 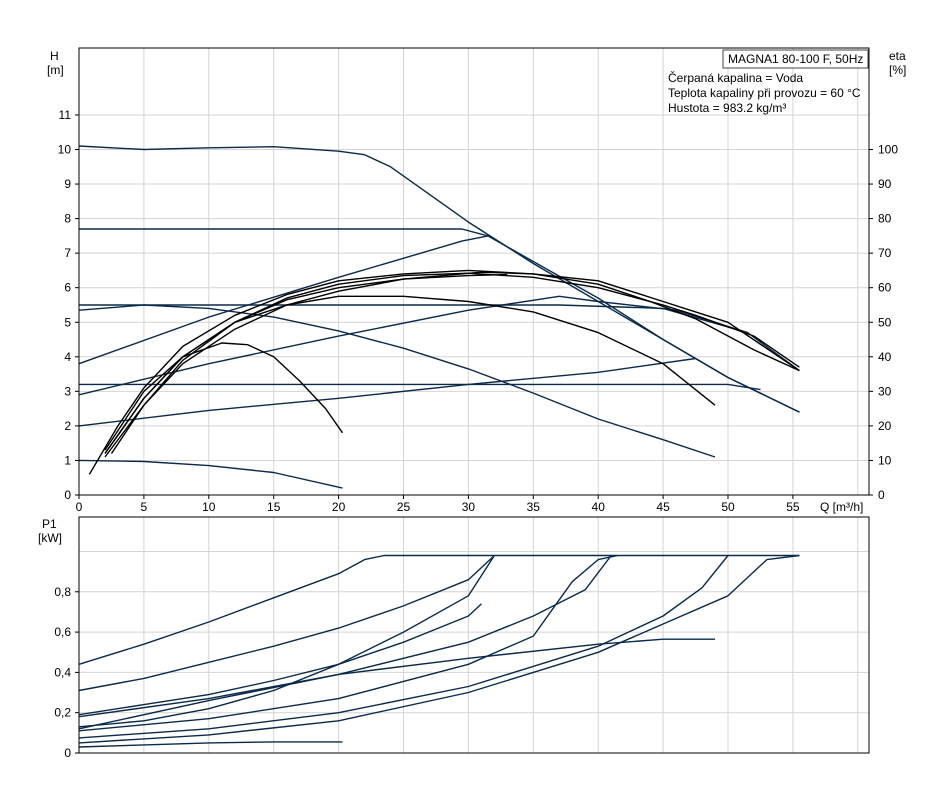 I want to click on right-y-axis-name: eta, so click(x=897, y=56).